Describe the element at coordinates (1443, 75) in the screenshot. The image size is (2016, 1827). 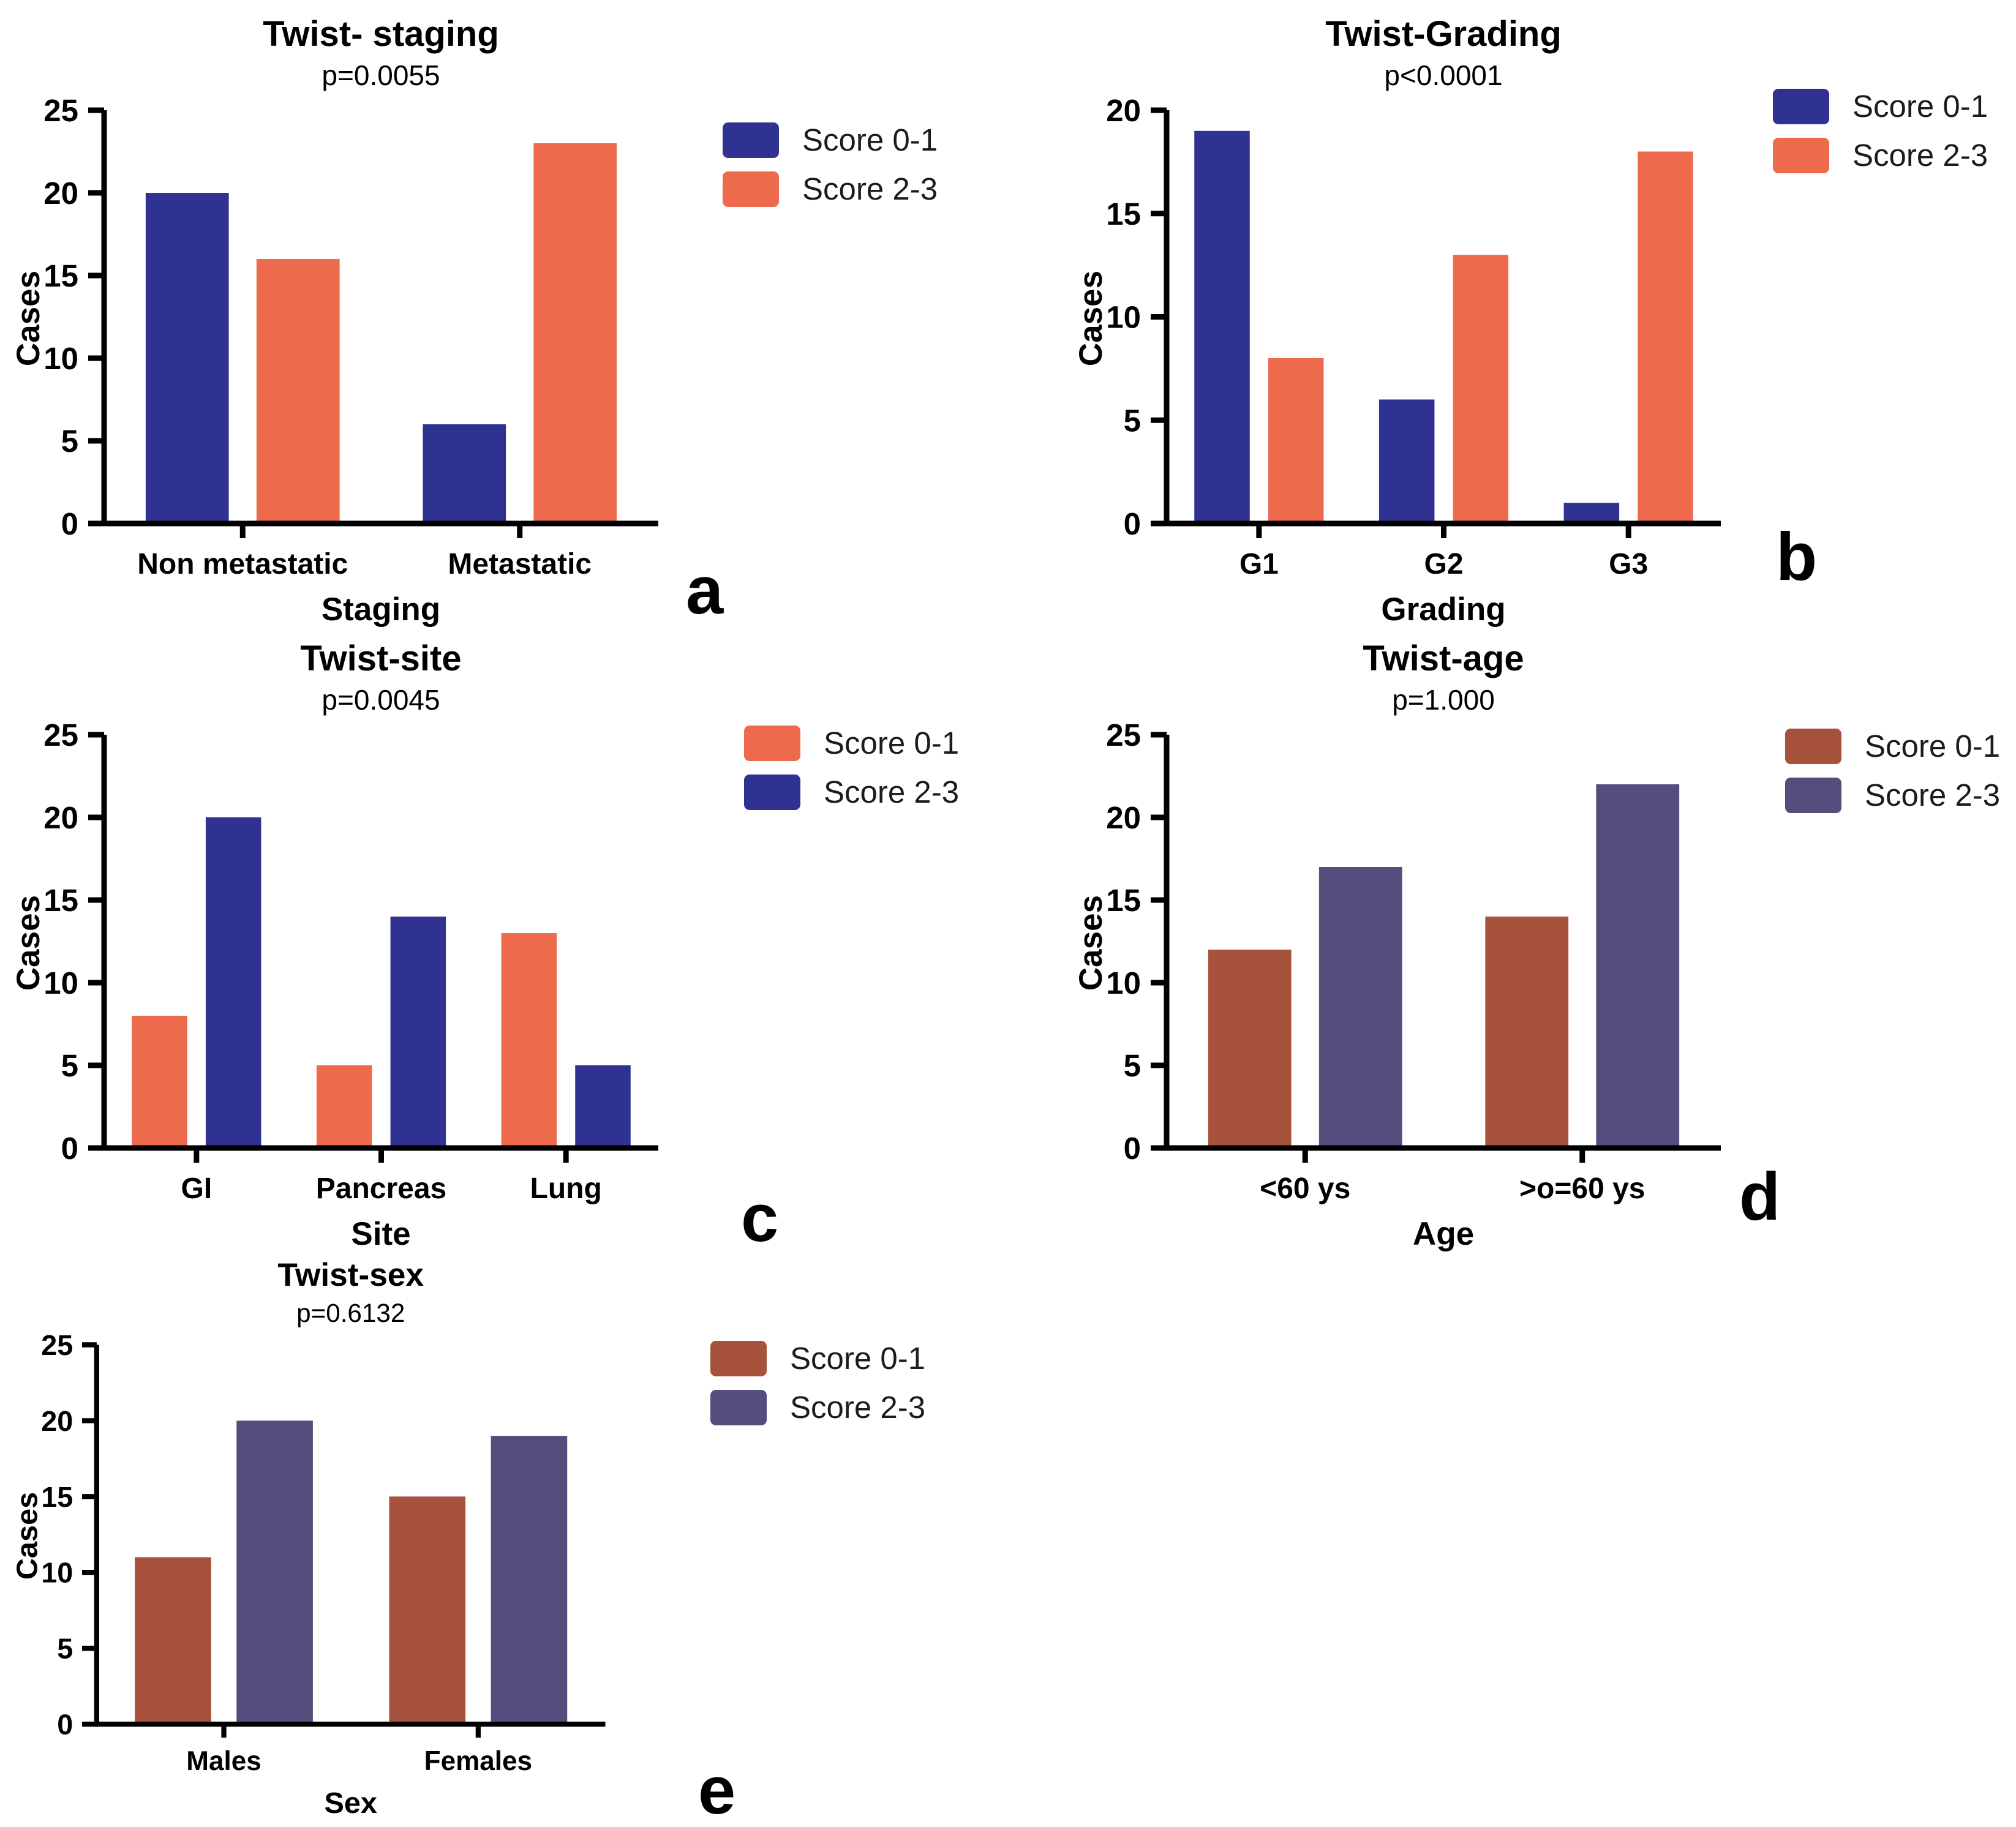
I see `p-value-label: p<0.0001` at that location.